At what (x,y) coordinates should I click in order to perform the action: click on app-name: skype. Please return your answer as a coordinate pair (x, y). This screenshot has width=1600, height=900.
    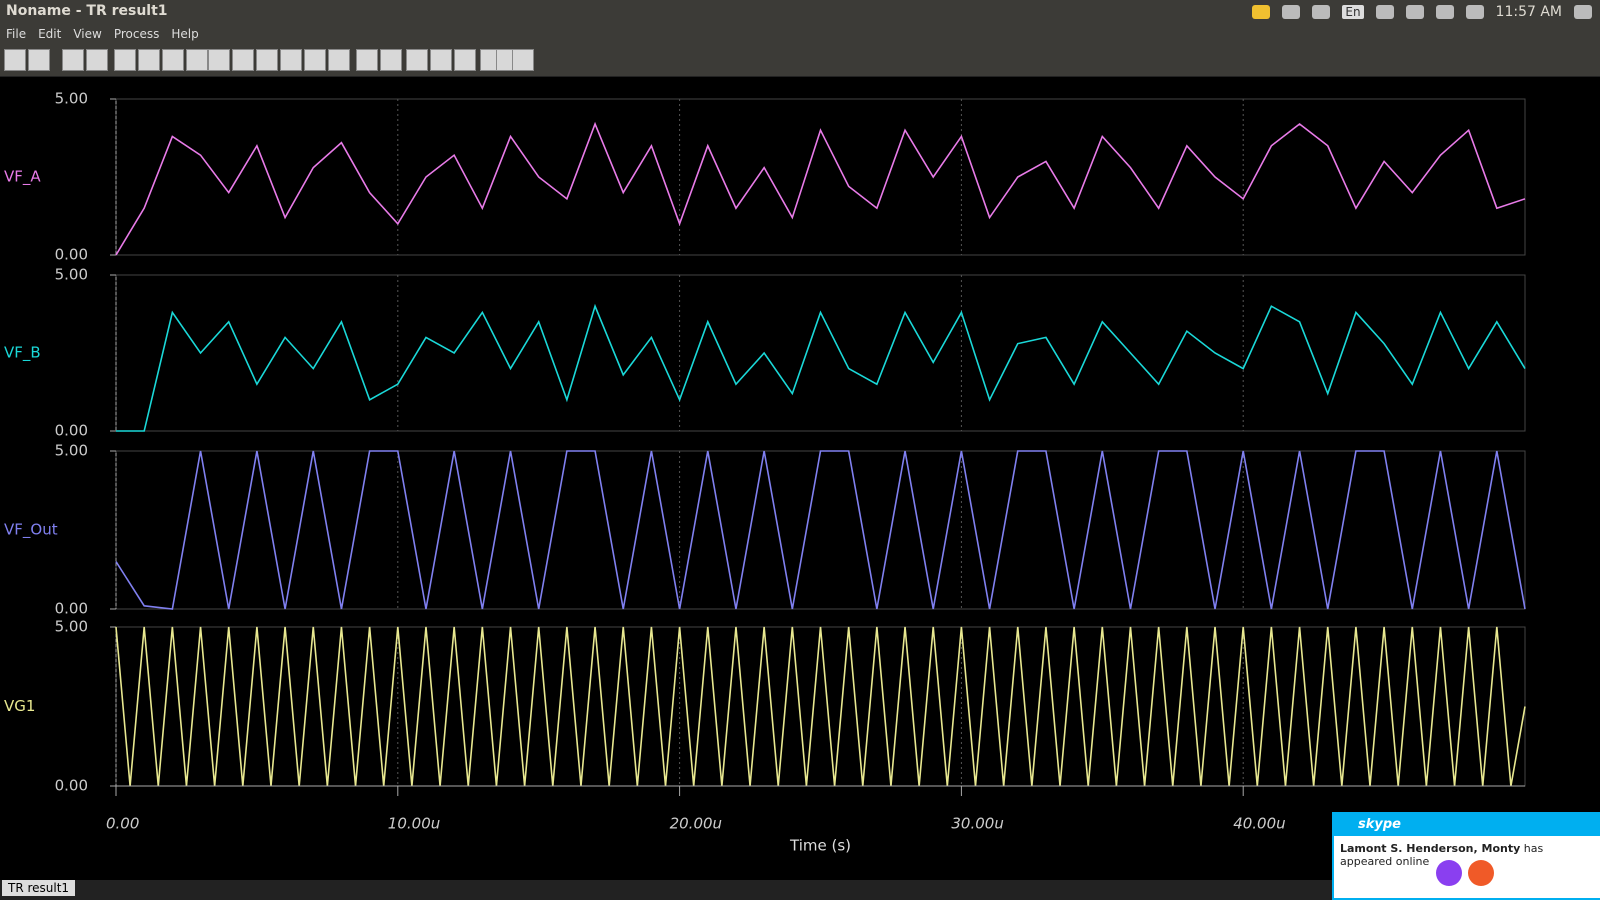
    Looking at the image, I should click on (1379, 824).